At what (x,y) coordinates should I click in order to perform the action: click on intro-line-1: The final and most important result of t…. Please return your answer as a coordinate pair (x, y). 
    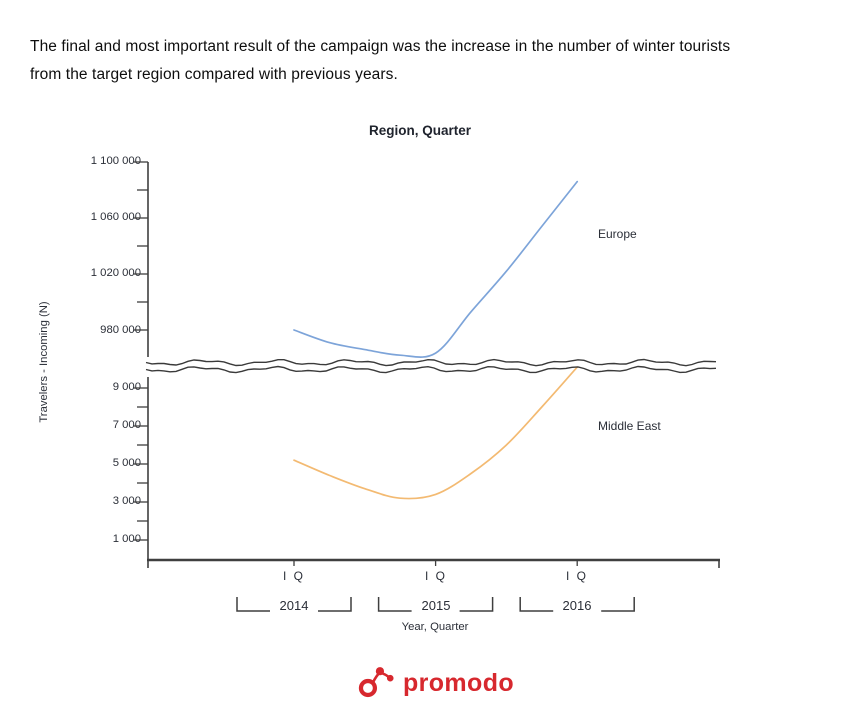
    Looking at the image, I should click on (380, 46).